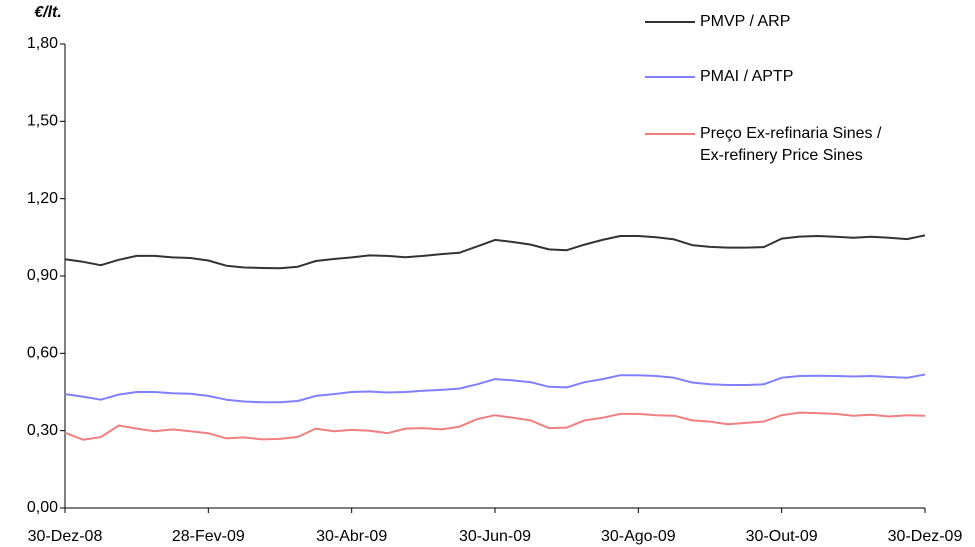  What do you see at coordinates (925, 536) in the screenshot?
I see `x-tick-label: 30-Dez-09` at bounding box center [925, 536].